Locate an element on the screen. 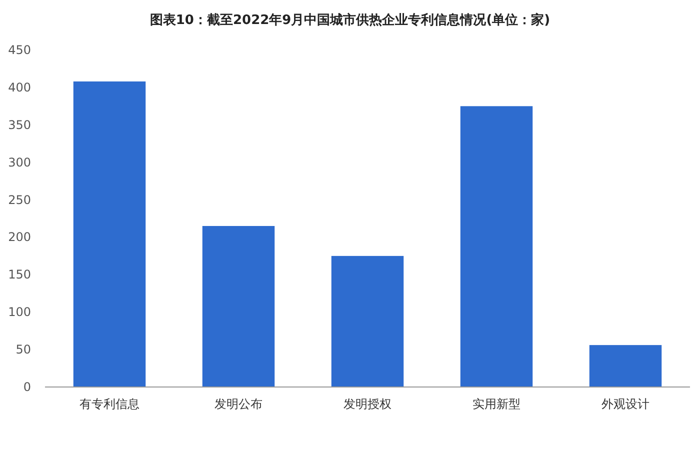 This screenshot has width=700, height=458. x-tick-label: 外观设计 is located at coordinates (626, 404).